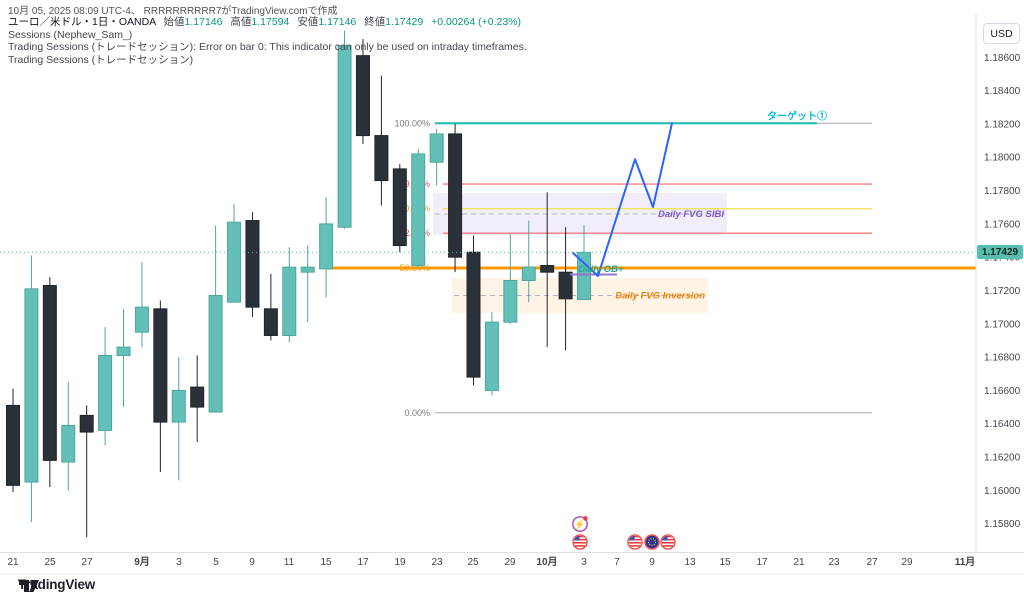 Image resolution: width=1024 pixels, height=605 pixels. Describe the element at coordinates (56, 584) in the screenshot. I see `tradingview-logo: TradingView` at that location.